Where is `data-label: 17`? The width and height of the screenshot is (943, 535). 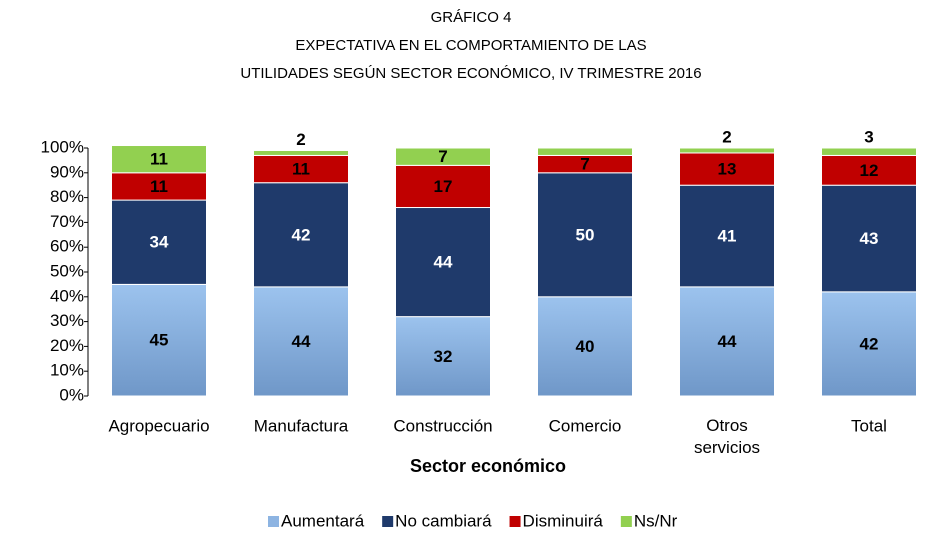
data-label: 17 is located at coordinates (443, 186).